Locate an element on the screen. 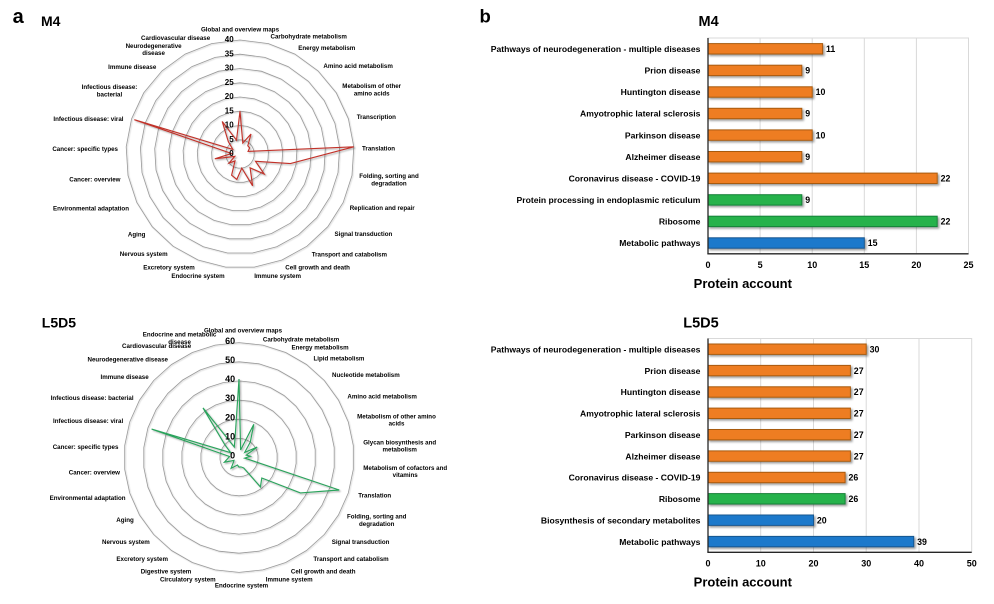 The height and width of the screenshot is (604, 994). svg-text: Excretory system is located at coordinates (169, 268).